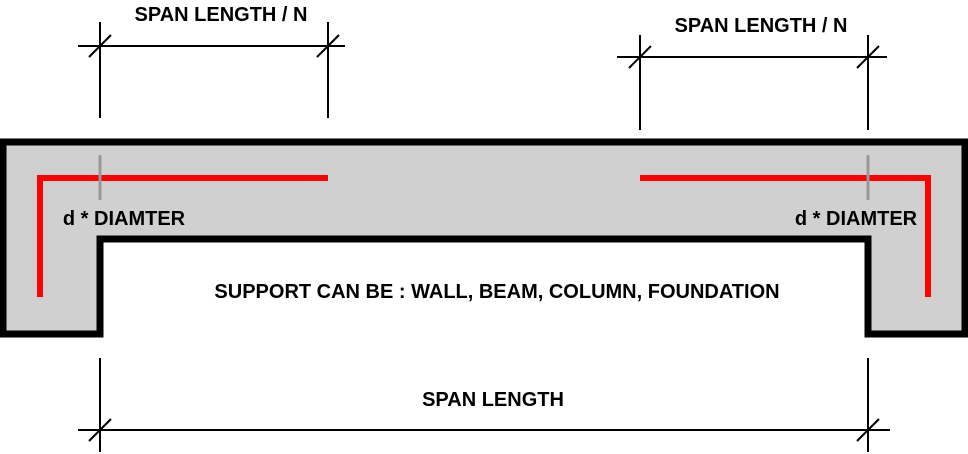 This screenshot has width=968, height=454. Describe the element at coordinates (328, 46) in the screenshot. I see `top-left-tick-right` at that location.